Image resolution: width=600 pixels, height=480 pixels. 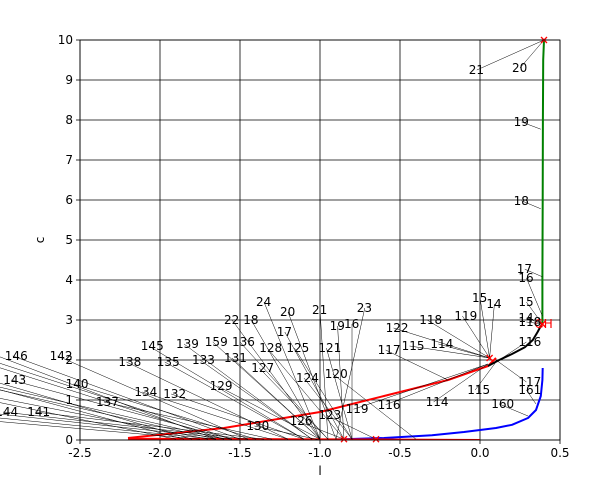 I want to click on annotation-label: 21, so click(x=476, y=70).